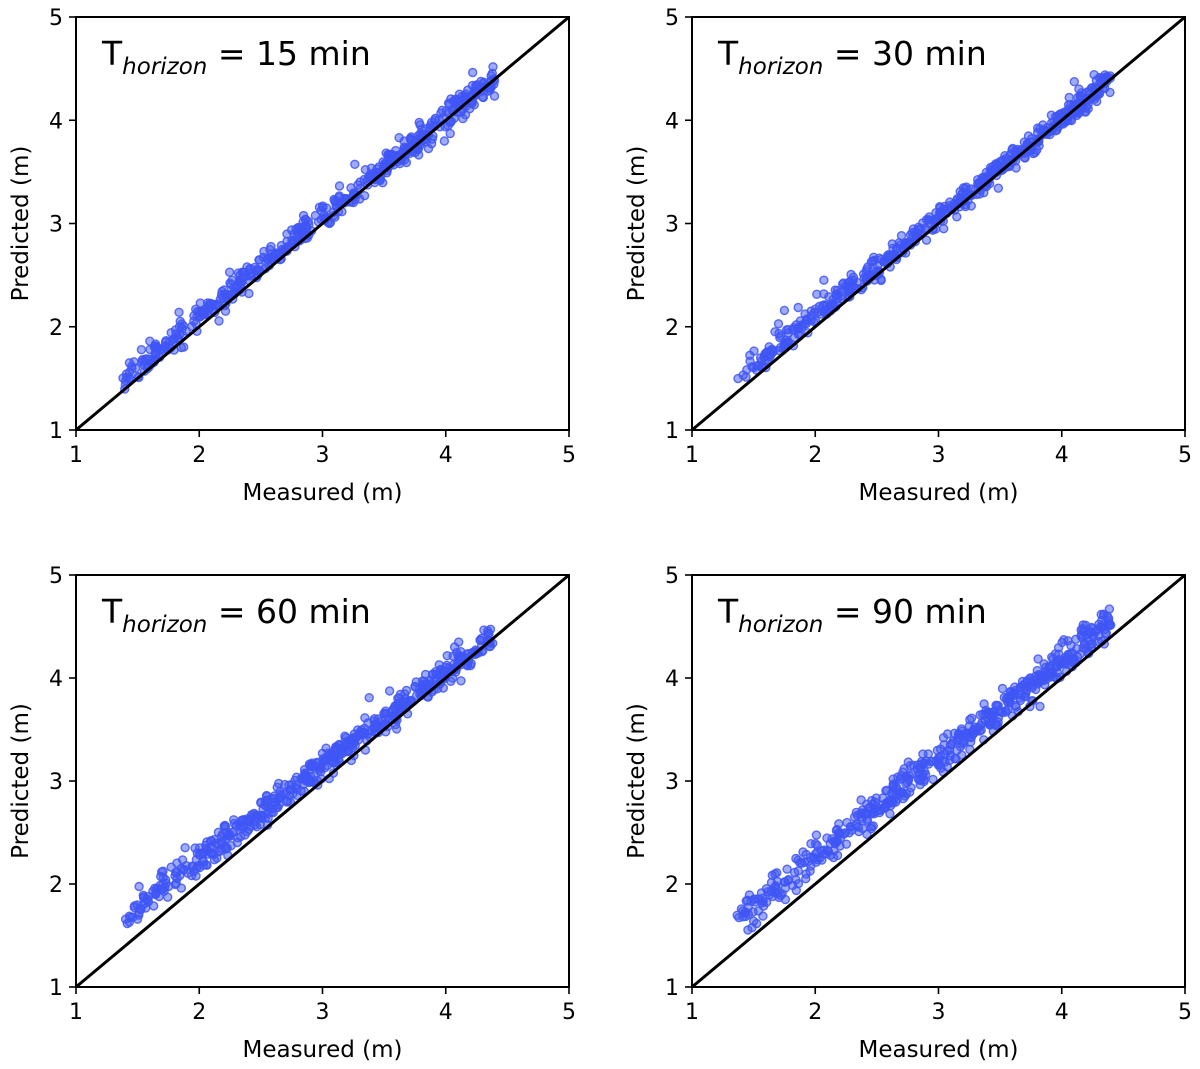  Describe the element at coordinates (637, 224) in the screenshot. I see `y-axis-label: Predicted (m)` at that location.